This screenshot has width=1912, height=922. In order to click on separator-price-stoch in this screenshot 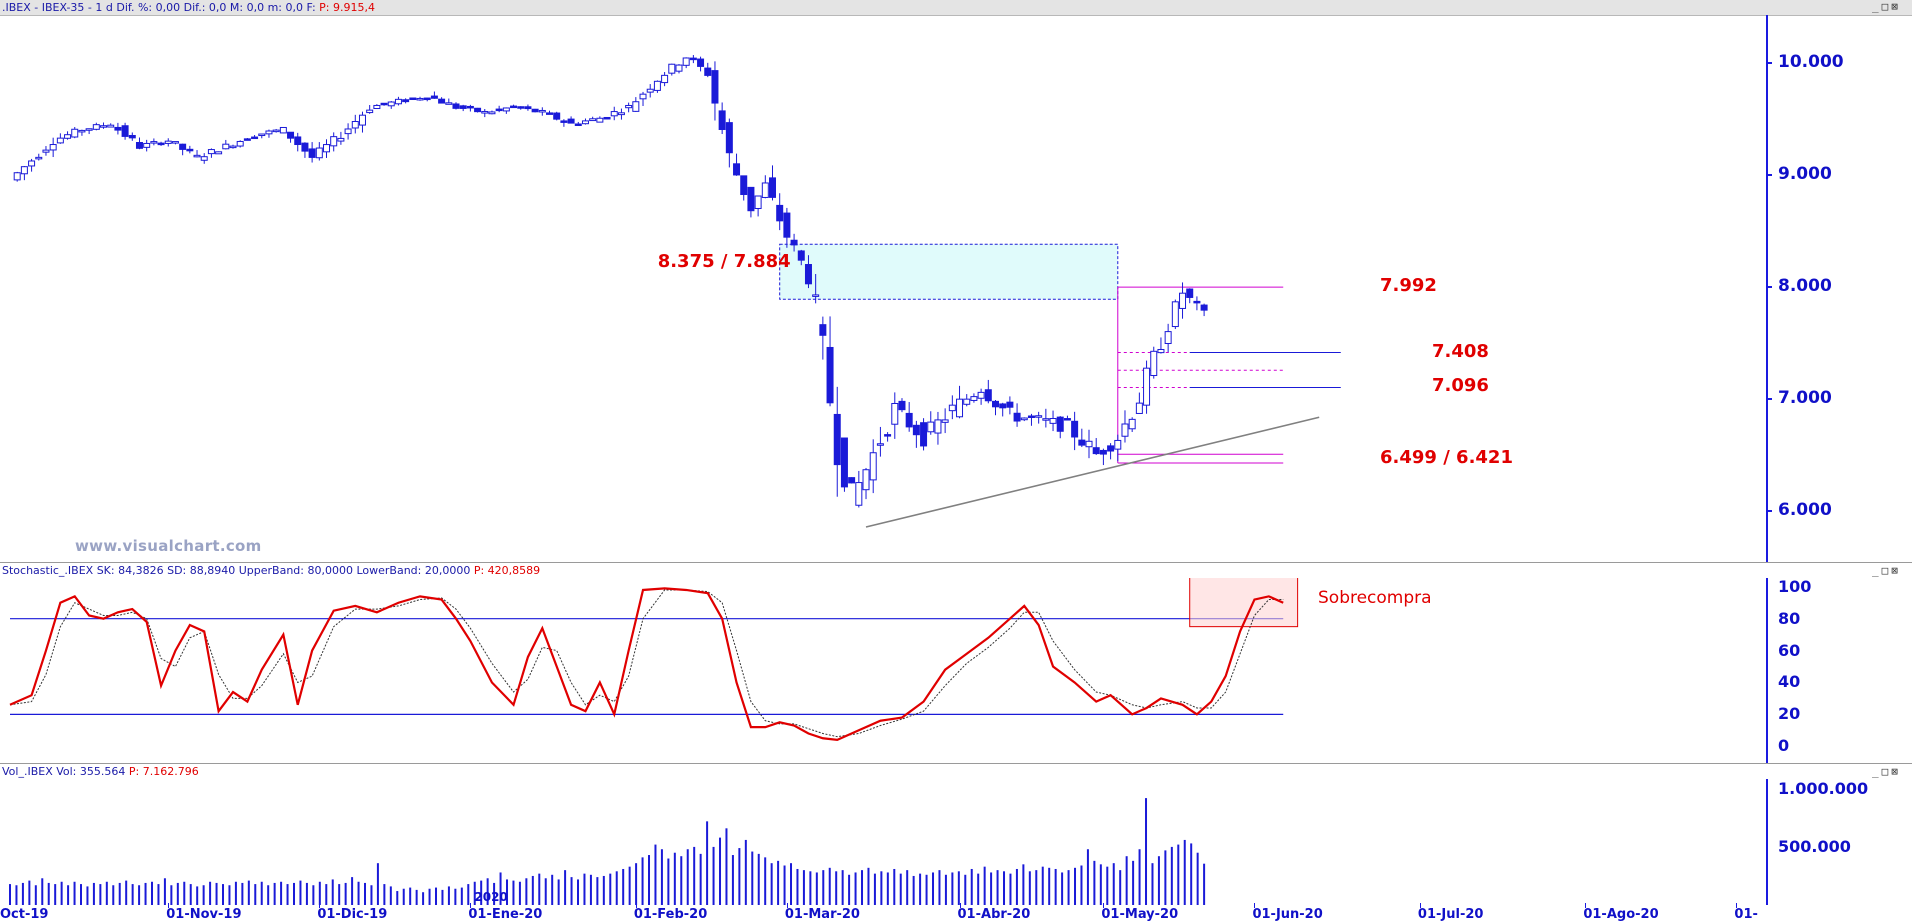, I will do `click(956, 562)`.